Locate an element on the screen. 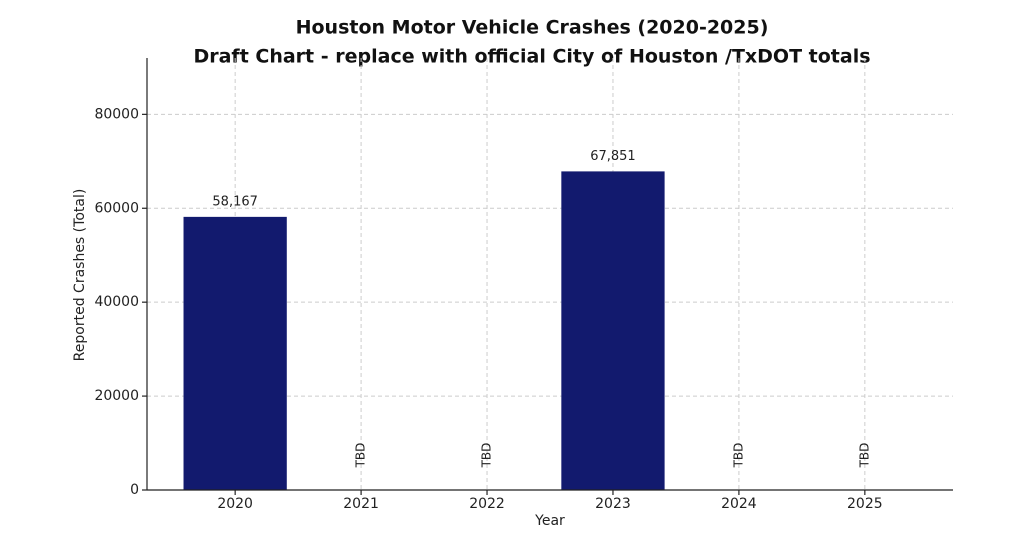  x-tick-label: 2020 is located at coordinates (235, 504).